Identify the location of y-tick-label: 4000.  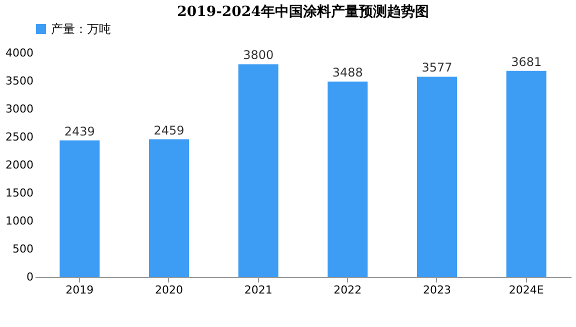
(20, 53).